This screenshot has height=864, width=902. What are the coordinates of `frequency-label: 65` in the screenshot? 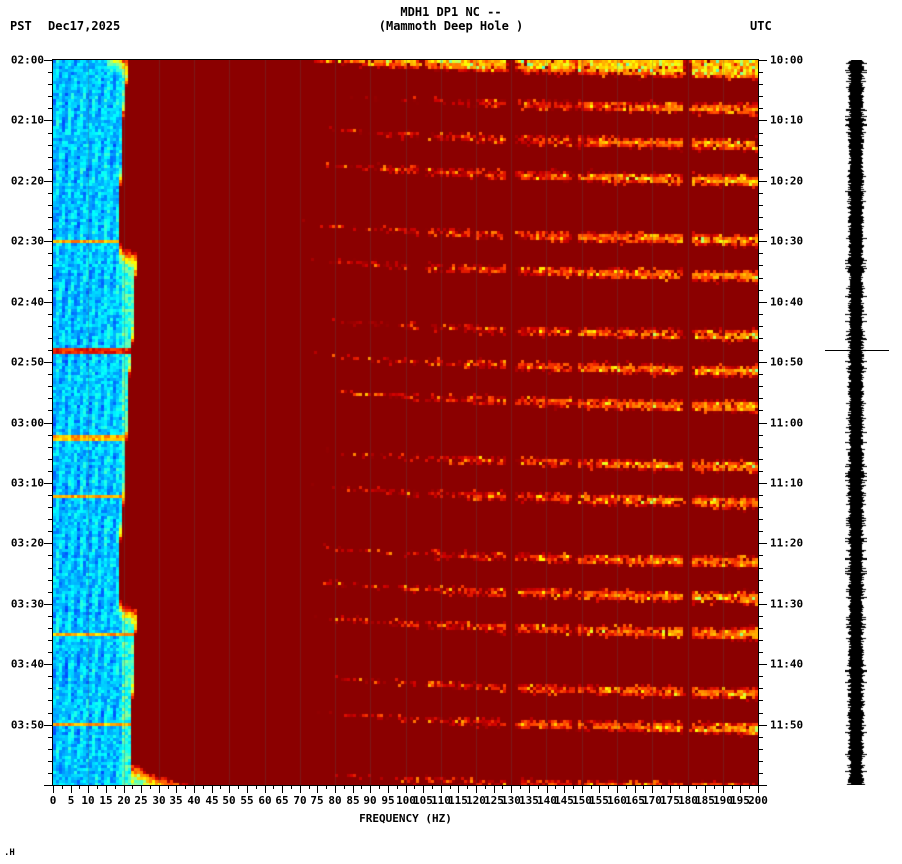 It's located at (282, 800).